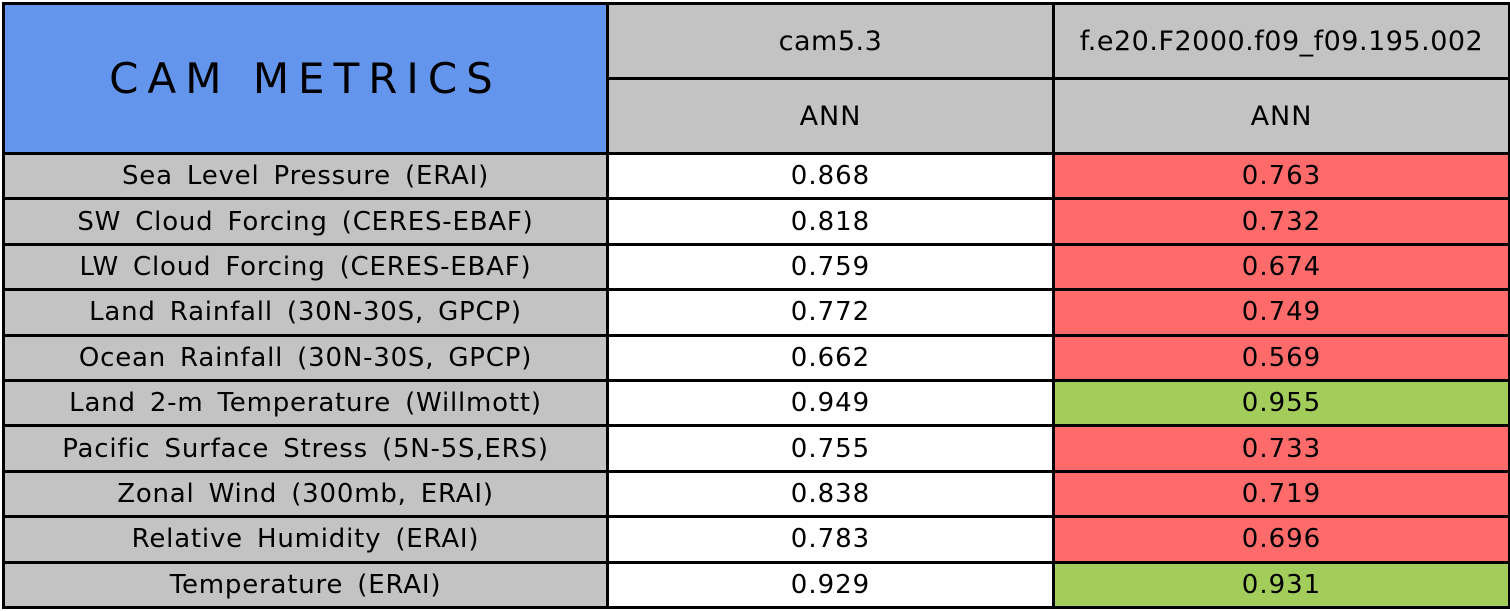  I want to click on metric-label: Ocean Rainfall (30N-30S, GPCP), so click(305, 357).